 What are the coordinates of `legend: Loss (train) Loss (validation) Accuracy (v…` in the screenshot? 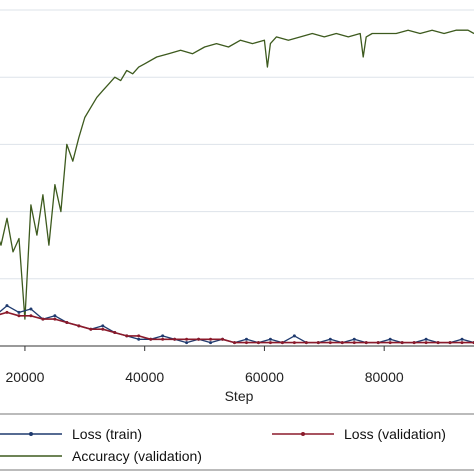 It's located at (237, 442).